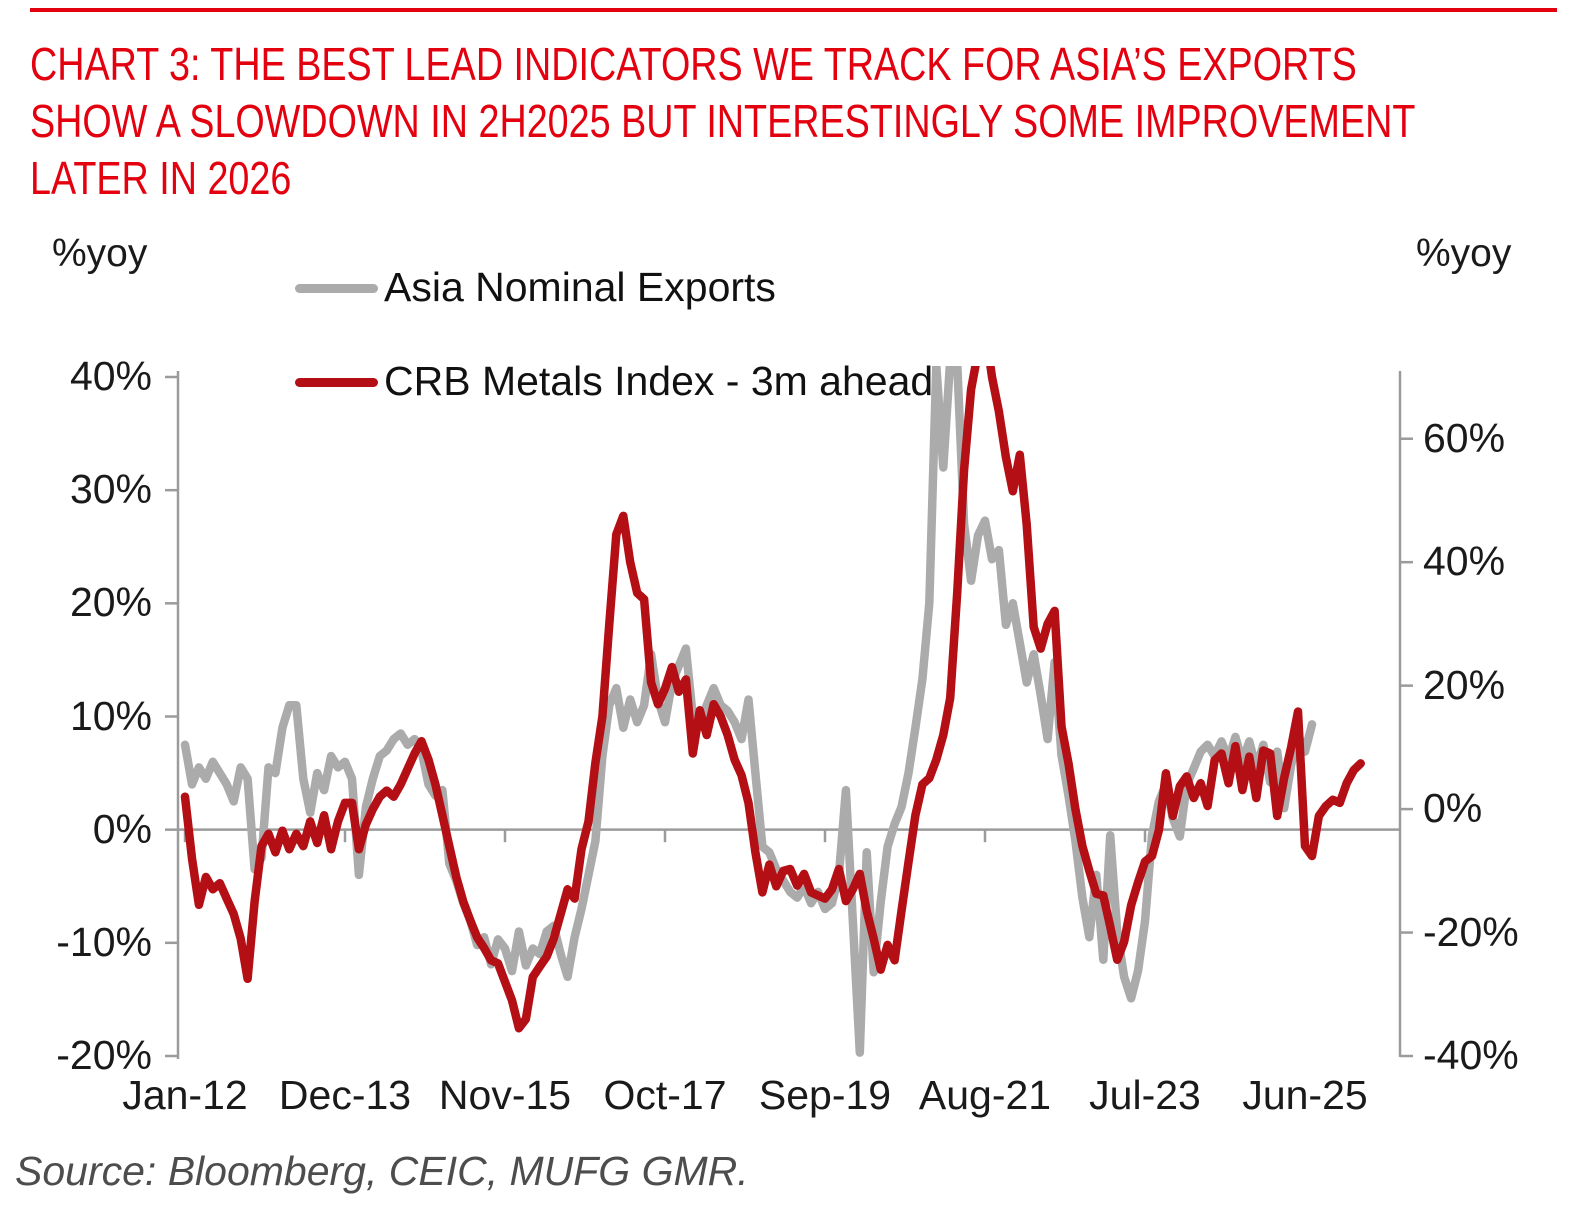  What do you see at coordinates (793, 10) in the screenshot?
I see `header-rule` at bounding box center [793, 10].